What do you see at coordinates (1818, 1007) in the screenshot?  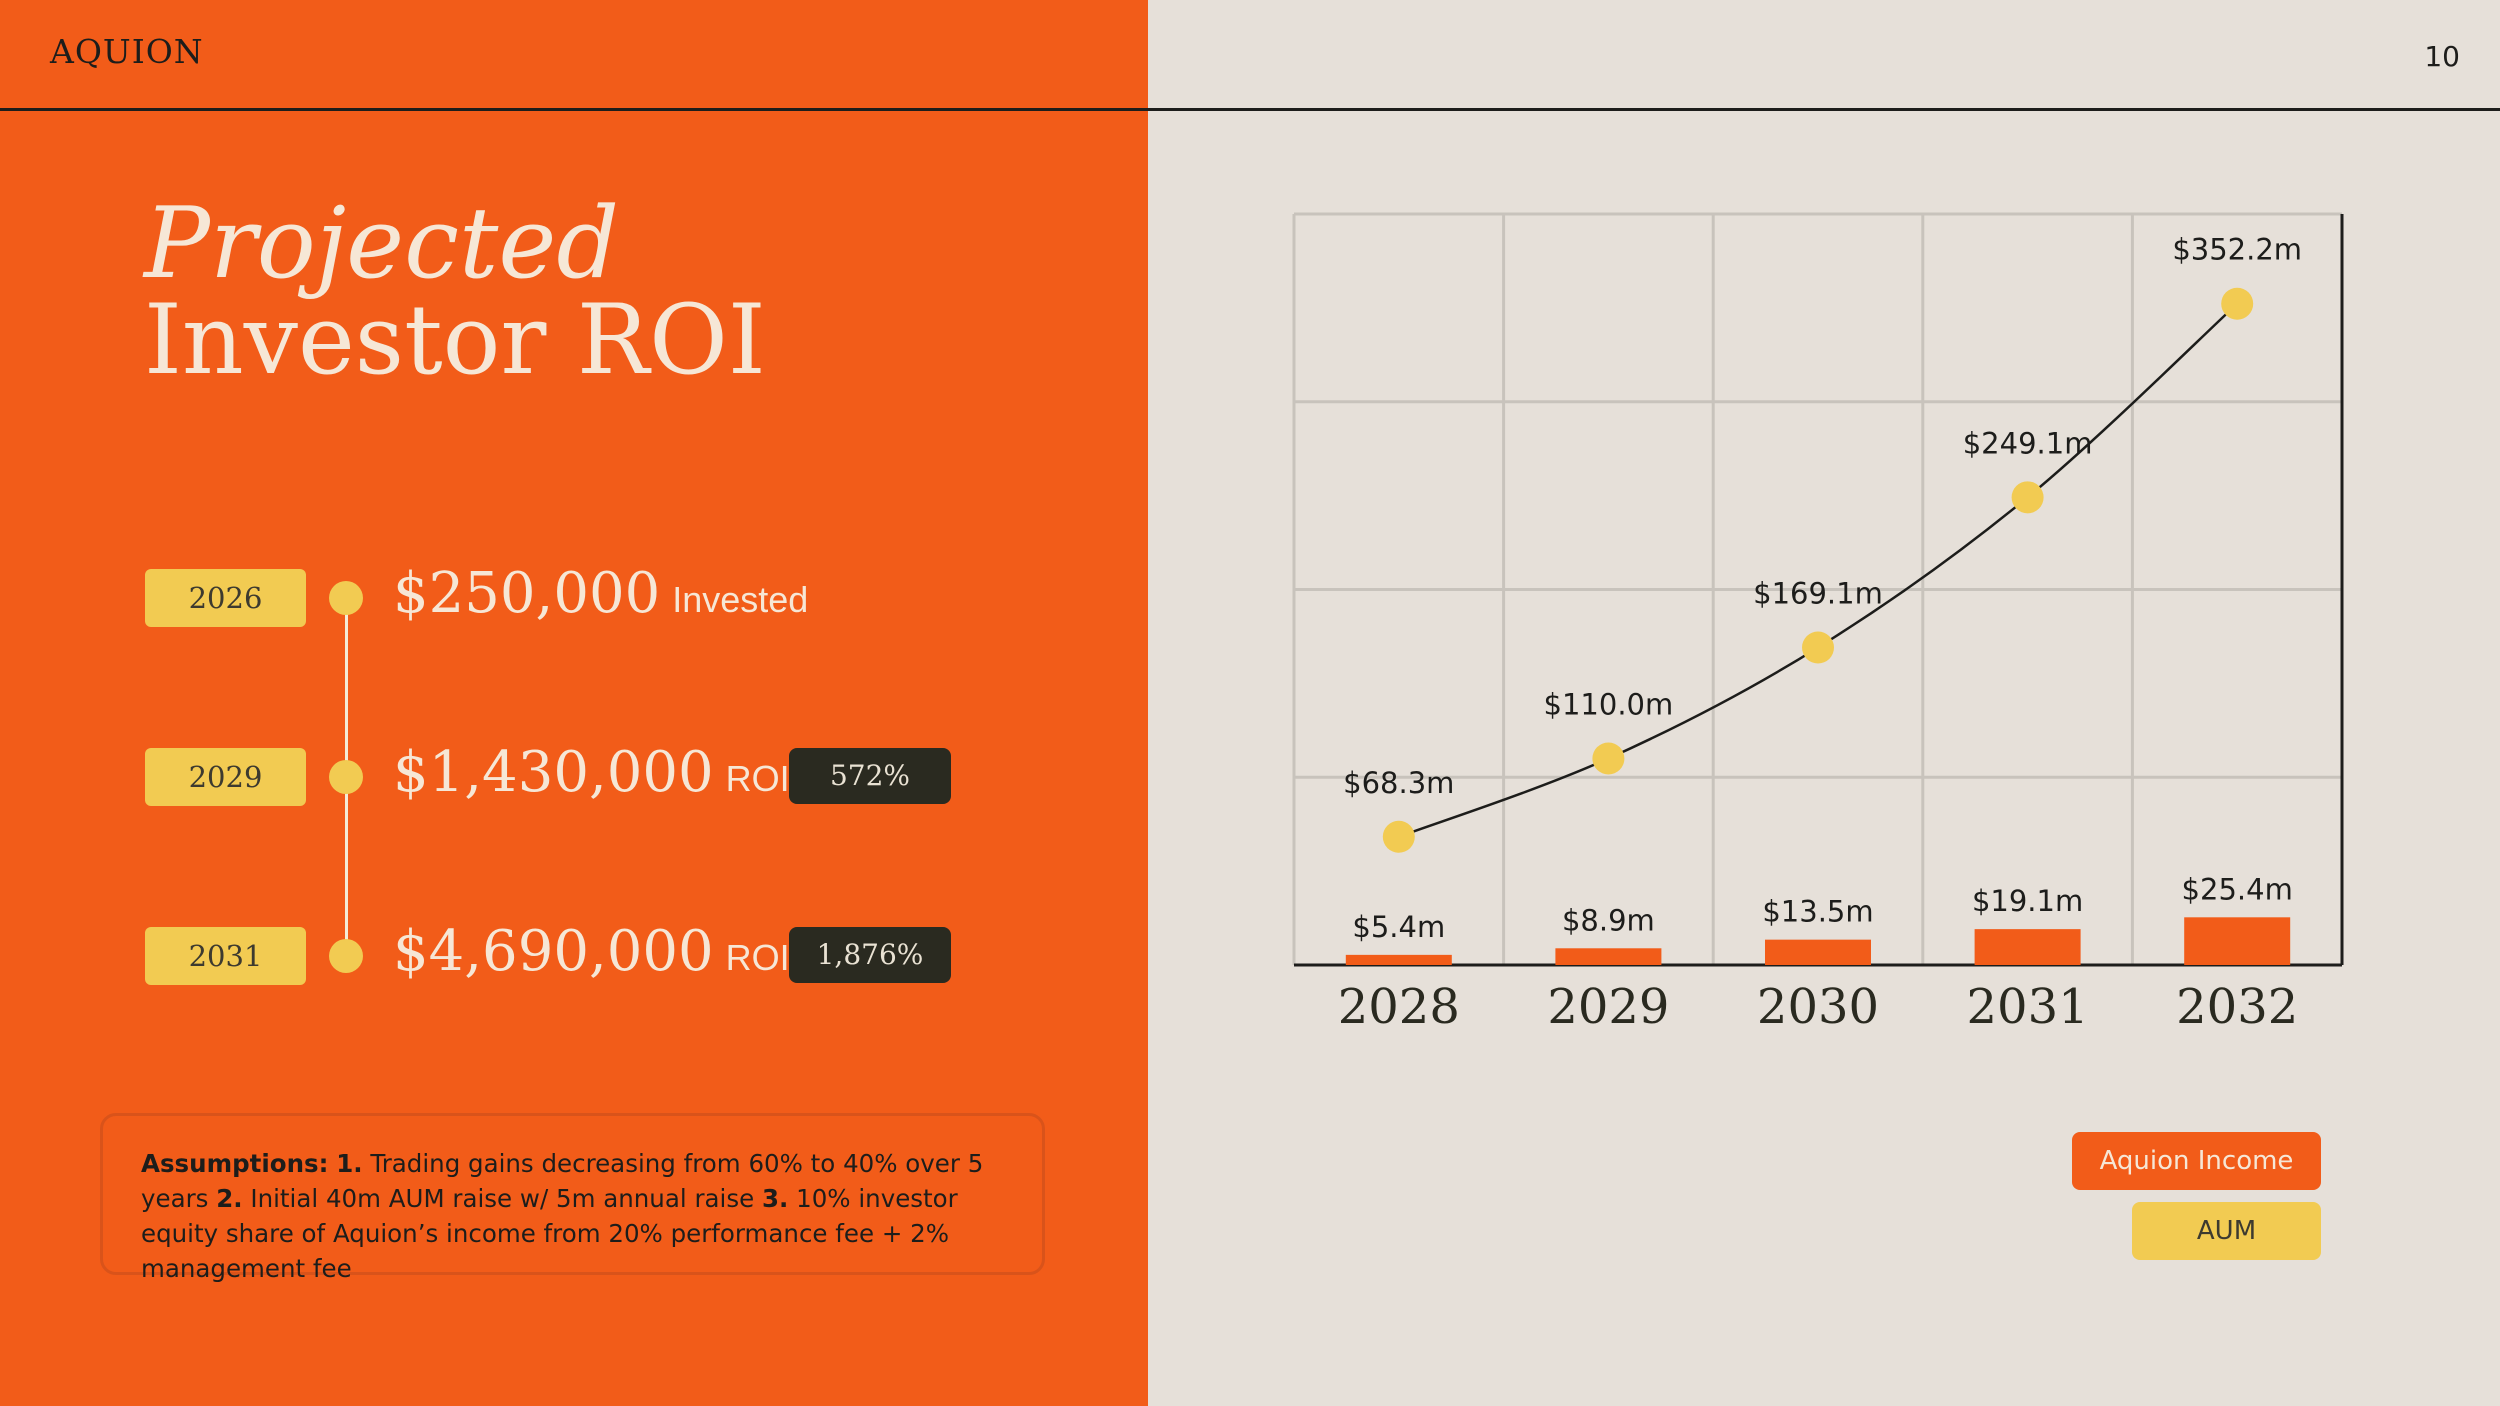 I see `x-tick-label: 2030` at bounding box center [1818, 1007].